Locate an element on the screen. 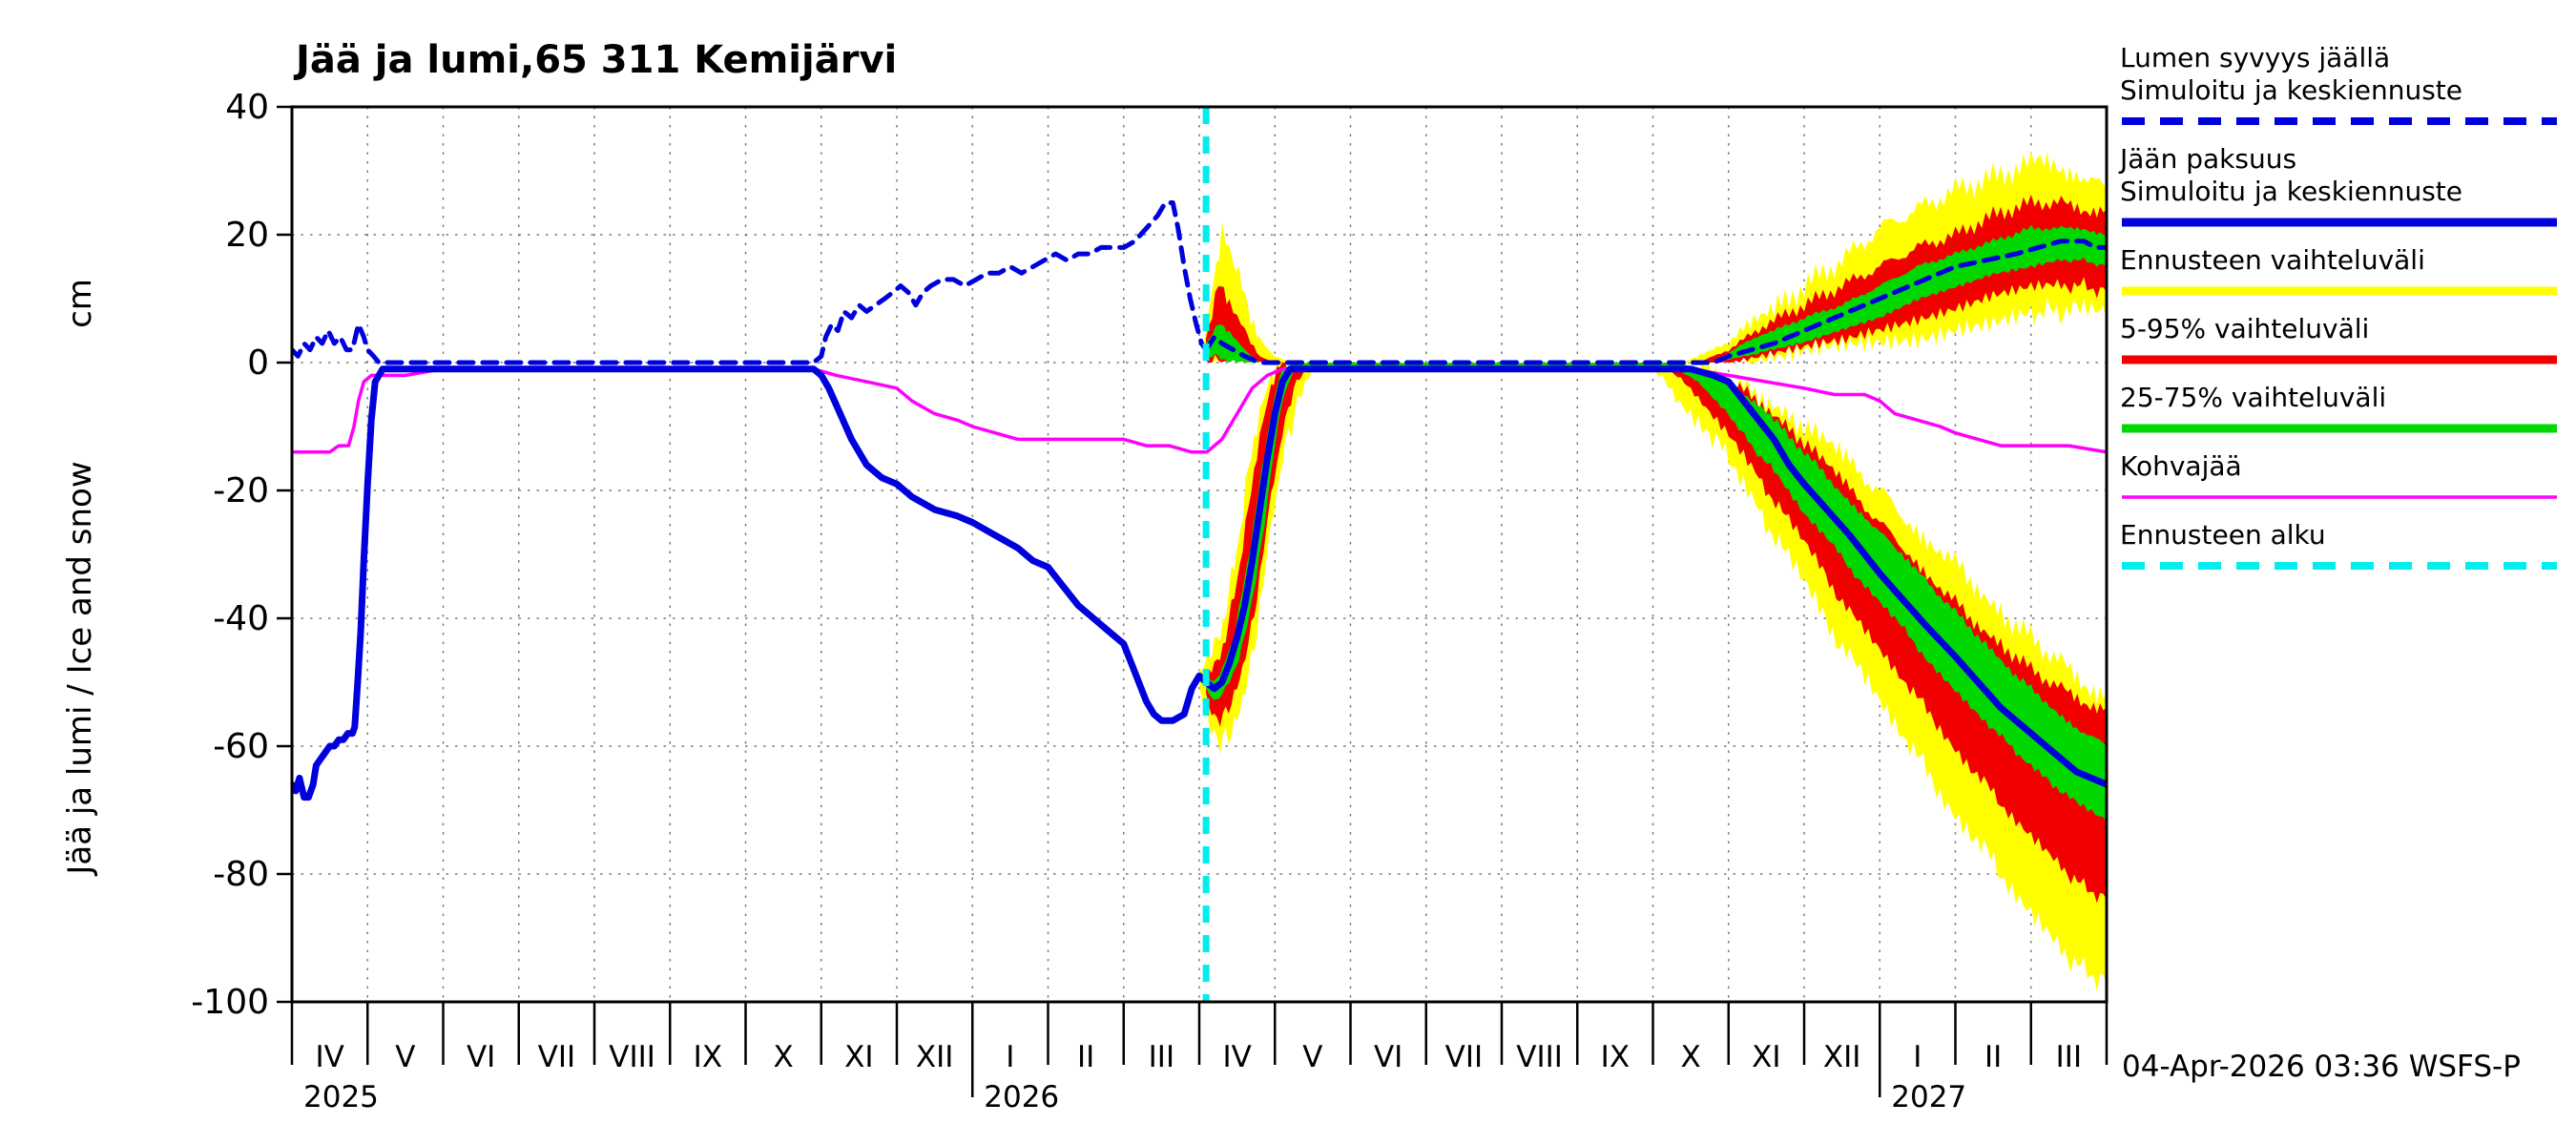 The height and width of the screenshot is (1145, 2576). y-tick-label: -20 is located at coordinates (241, 490).